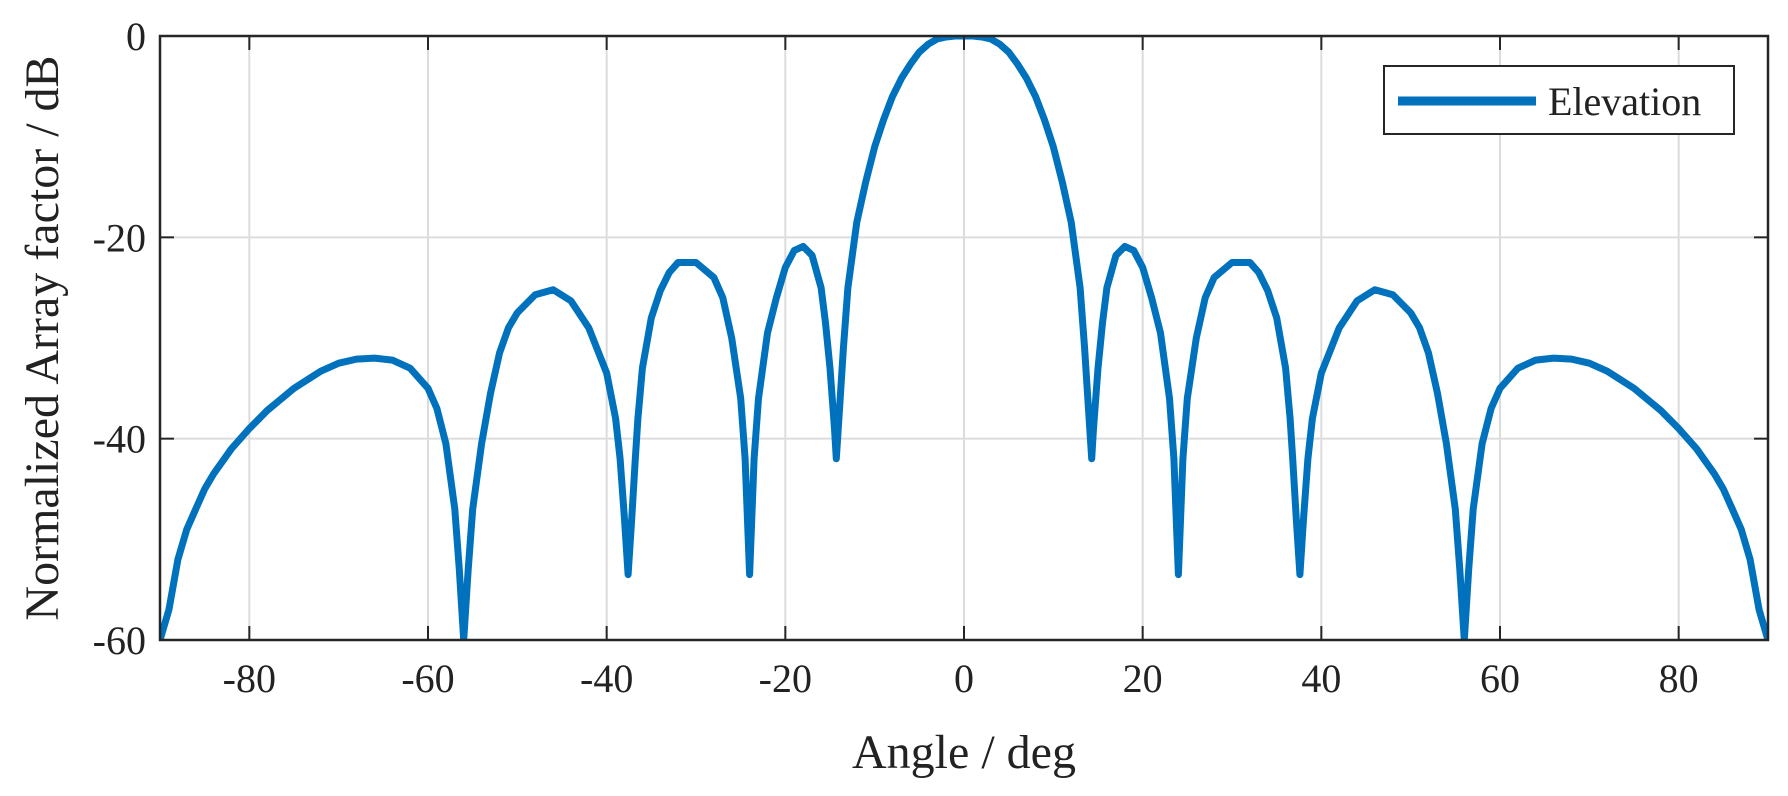  I want to click on y-tick-label: 0, so click(136, 36).